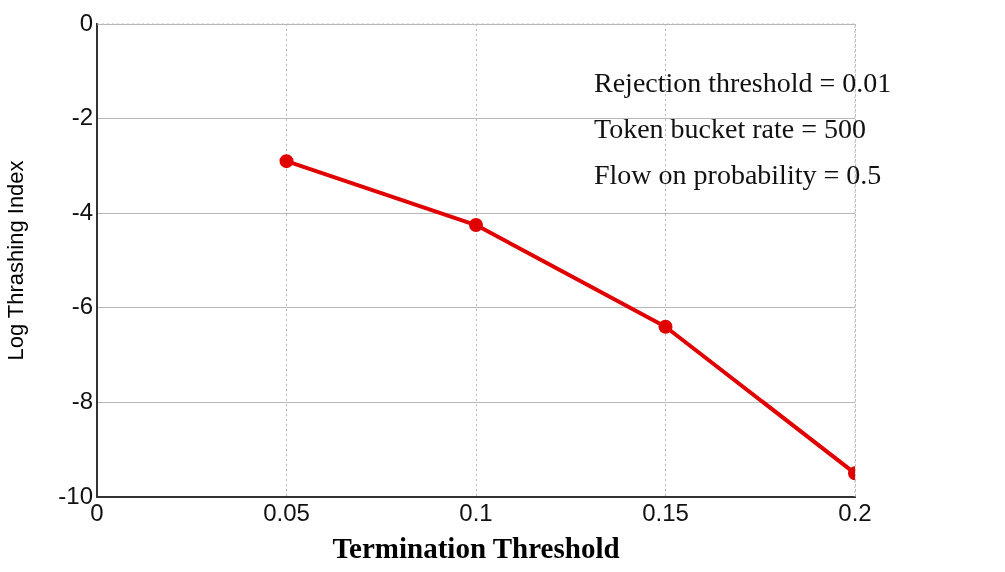 This screenshot has height=572, width=1005. Describe the element at coordinates (743, 83) in the screenshot. I see `annotation: Rejection threshold = 0.01` at that location.